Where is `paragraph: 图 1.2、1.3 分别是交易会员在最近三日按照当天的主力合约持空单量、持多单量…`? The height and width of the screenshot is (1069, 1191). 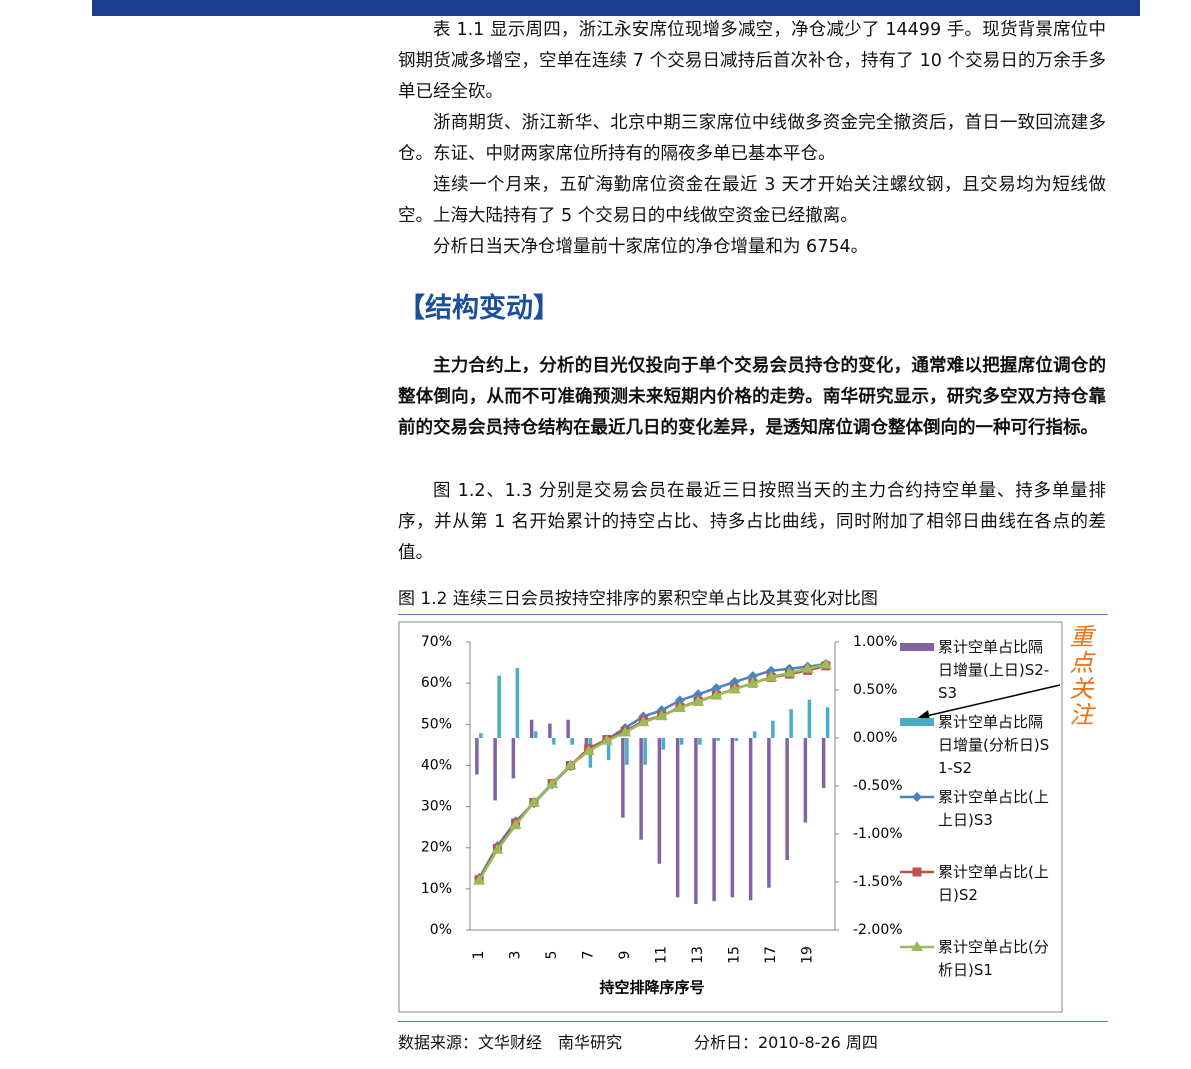
paragraph: 图 1.2、1.3 分别是交易会员在最近三日按照当天的主力合约持空单量、持多单量… is located at coordinates (752, 522).